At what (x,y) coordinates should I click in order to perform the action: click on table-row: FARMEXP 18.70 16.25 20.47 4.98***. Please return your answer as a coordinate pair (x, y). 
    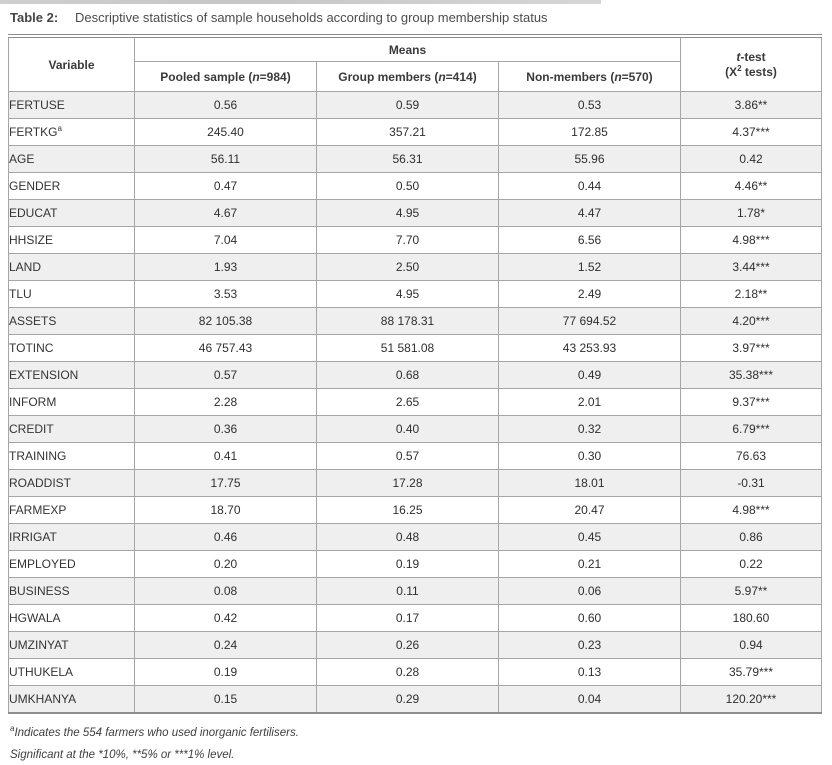
    Looking at the image, I should click on (415, 510).